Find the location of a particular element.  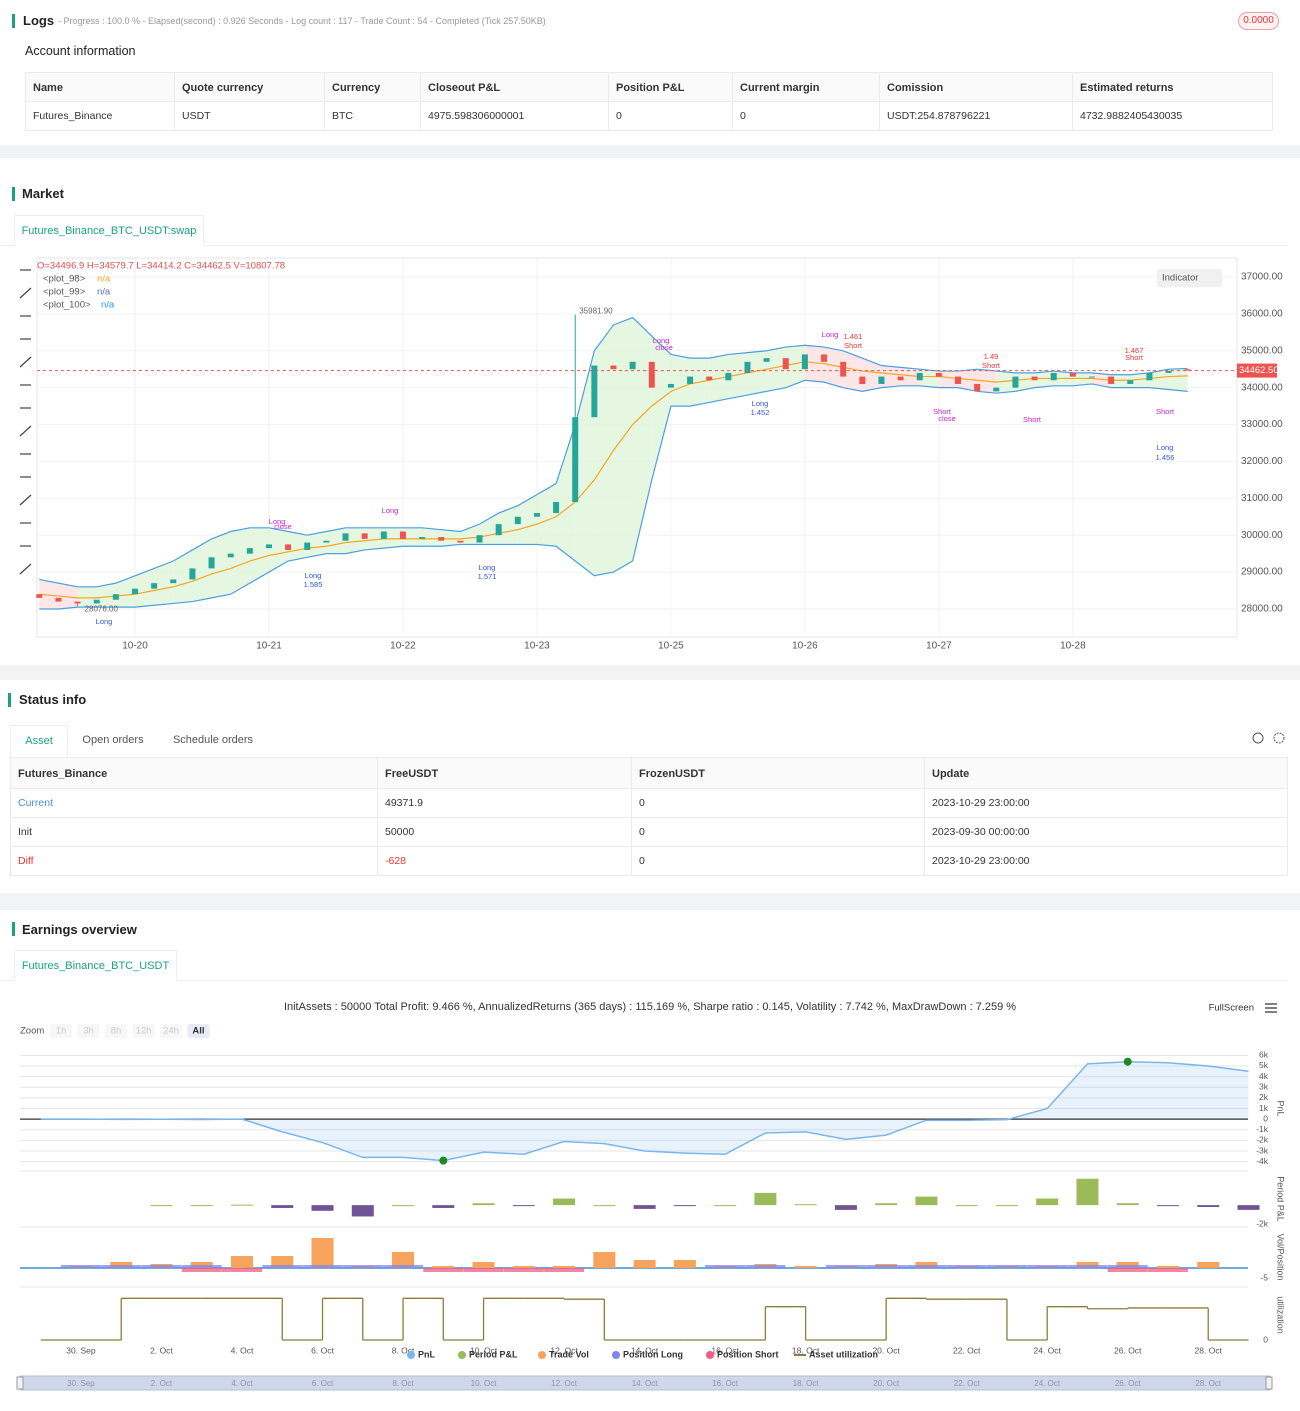

cloud-icon is located at coordinates (1258, 738).